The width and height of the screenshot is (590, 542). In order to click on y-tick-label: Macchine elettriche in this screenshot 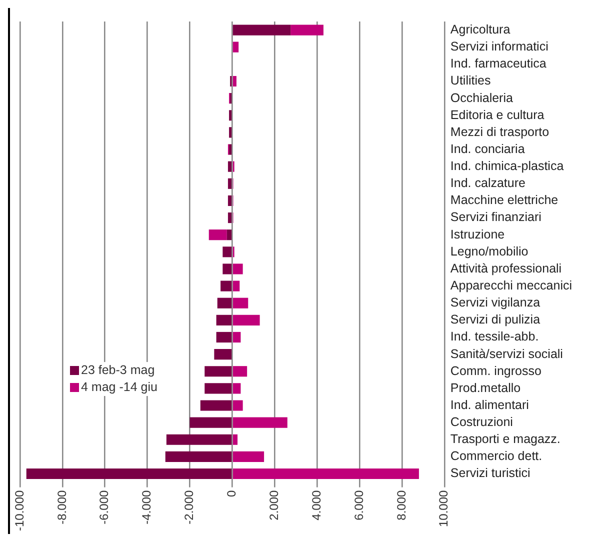, I will do `click(504, 200)`.